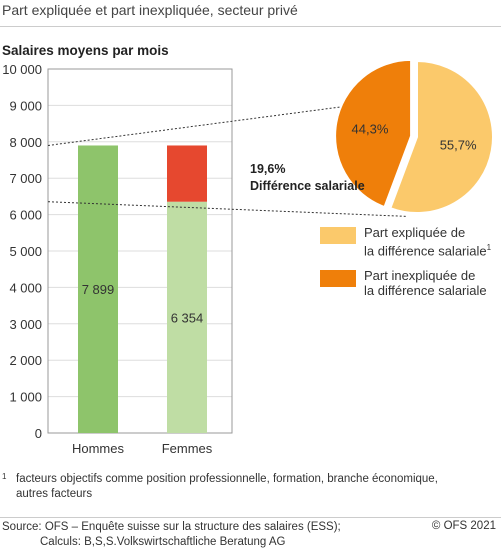 The height and width of the screenshot is (558, 501). Describe the element at coordinates (25, 397) in the screenshot. I see `y-tick-label: 1 000` at that location.